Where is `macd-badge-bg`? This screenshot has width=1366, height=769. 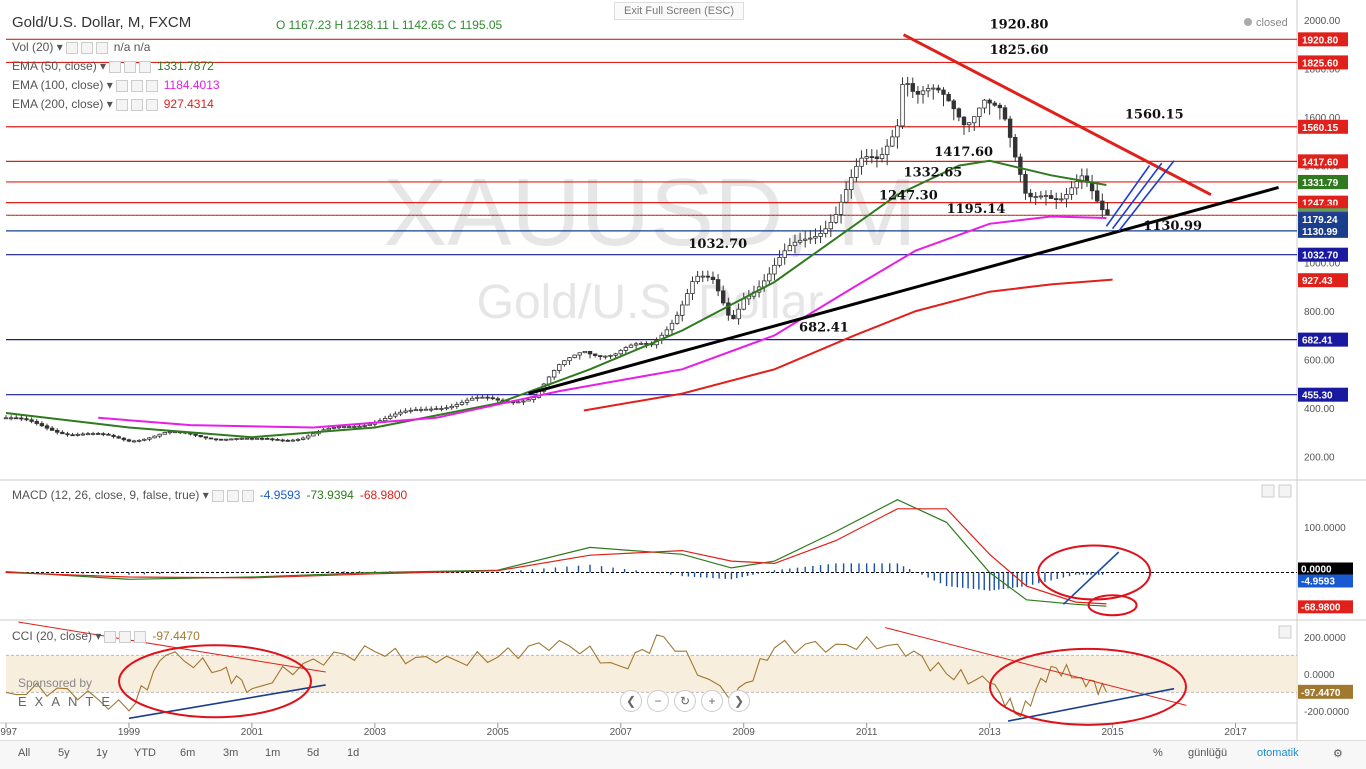 macd-badge-bg is located at coordinates (1325, 581).